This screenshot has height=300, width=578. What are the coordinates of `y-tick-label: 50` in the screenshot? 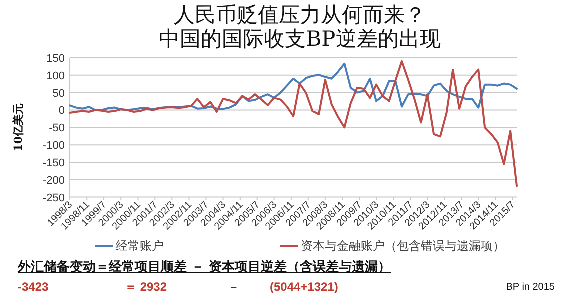 It's located at (58, 94).